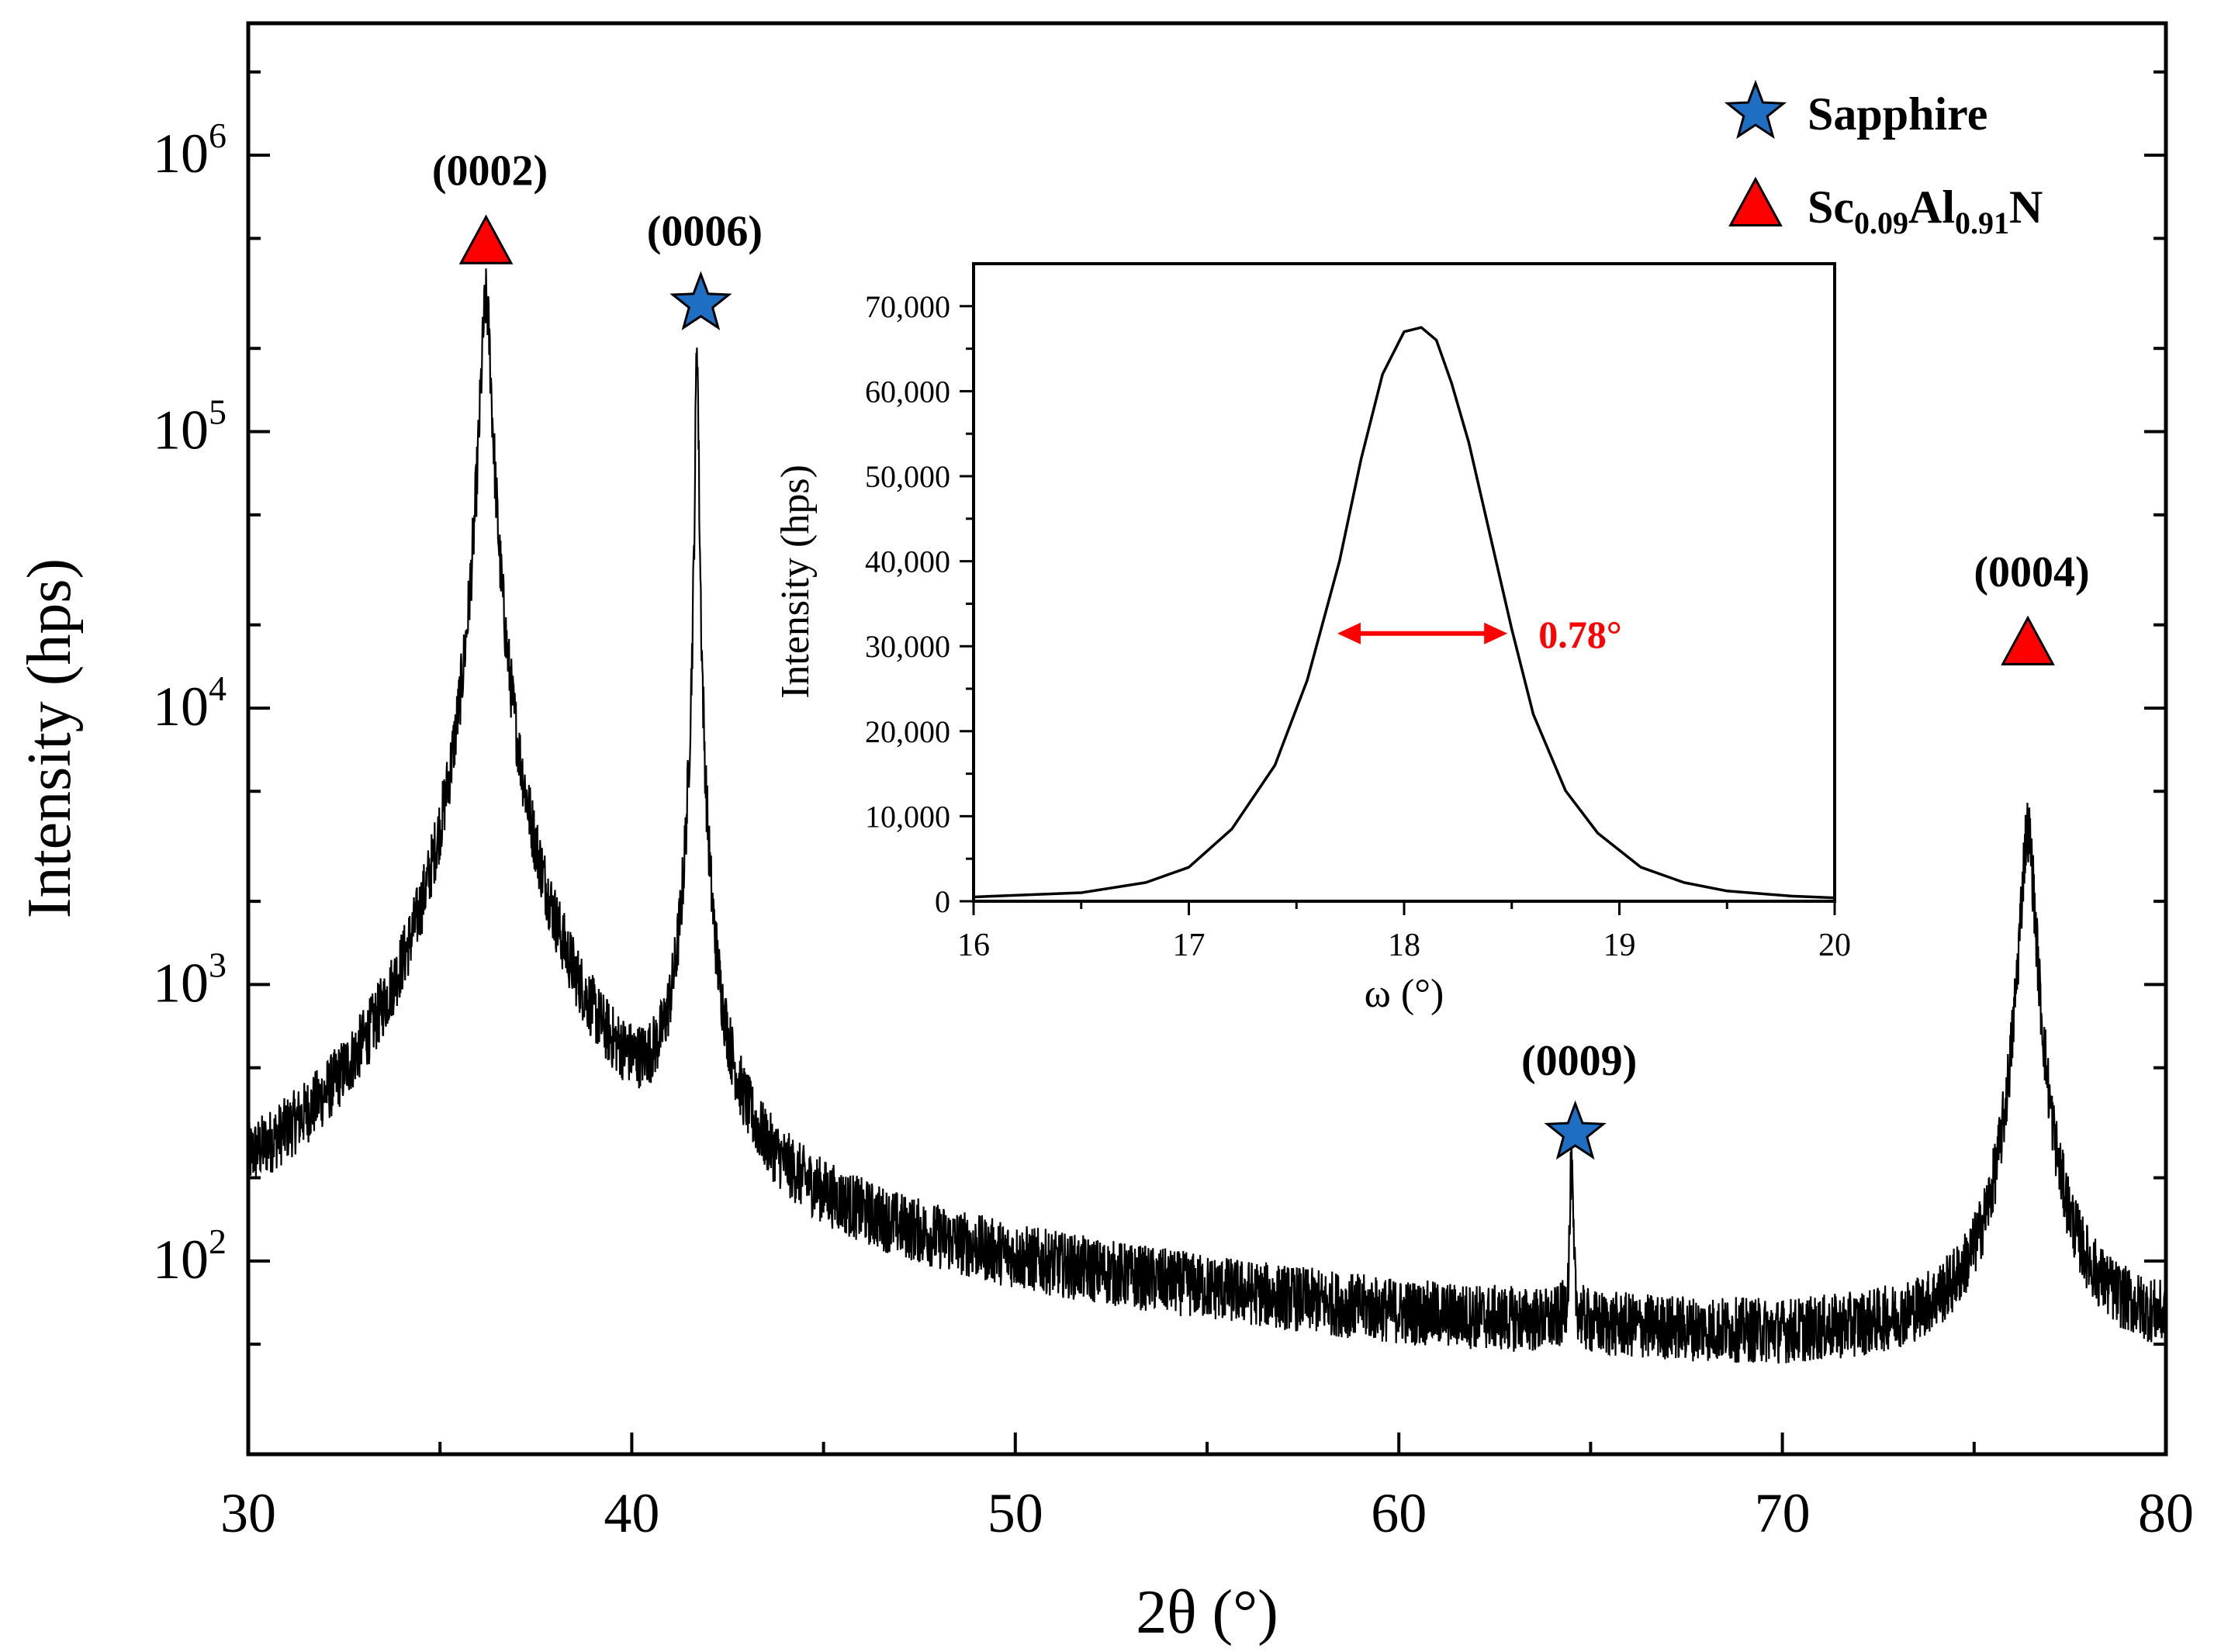 The height and width of the screenshot is (1652, 2214). Describe the element at coordinates (2032, 572) in the screenshot. I see `peak-label: (0004)` at that location.